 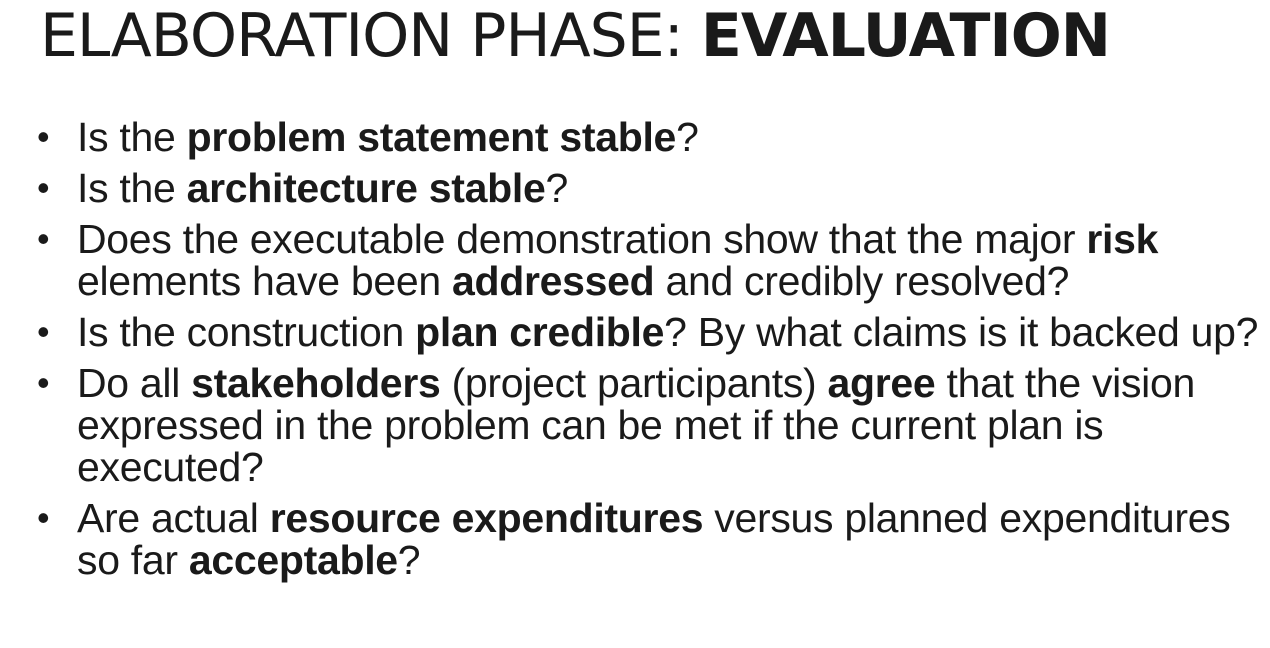 I want to click on slide-title-bold: EVALUATION, so click(x=905, y=36).